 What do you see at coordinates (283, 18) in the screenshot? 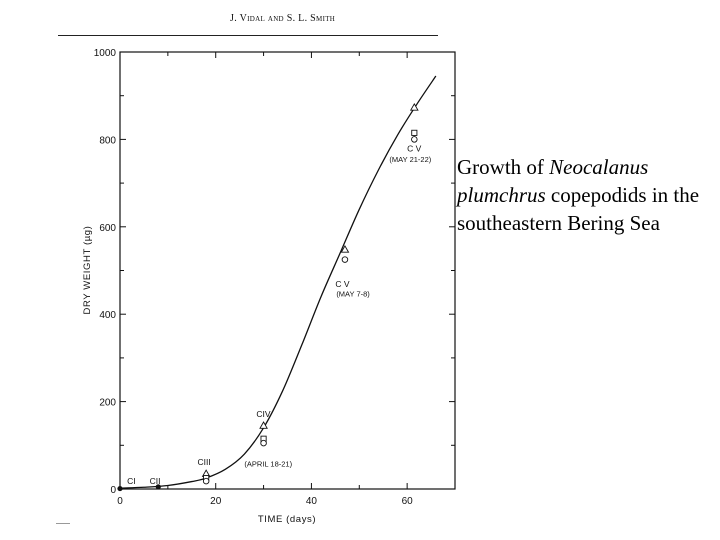
I see `page-header-authors: J. Vidal and S. L. Smith` at bounding box center [283, 18].